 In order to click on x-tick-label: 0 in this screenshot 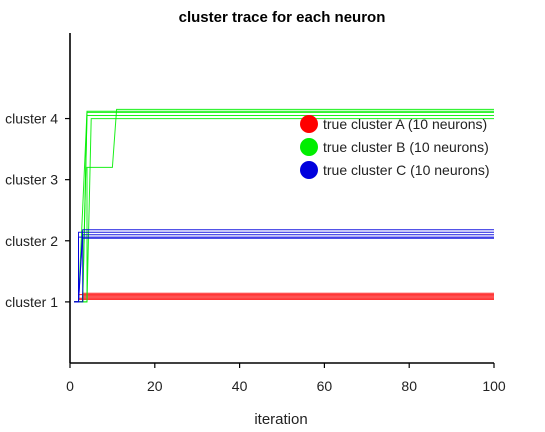, I will do `click(70, 386)`.